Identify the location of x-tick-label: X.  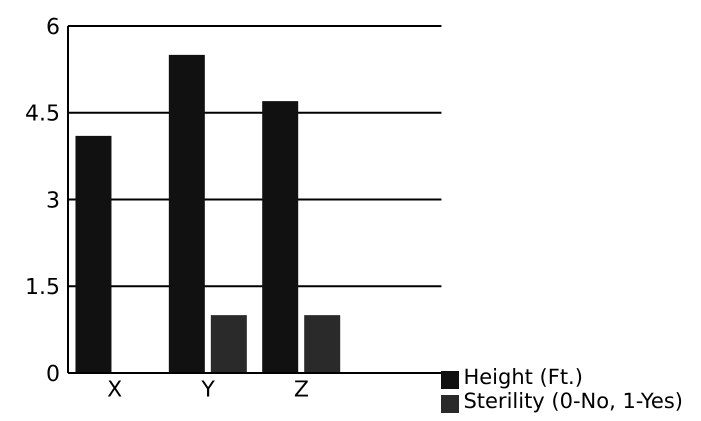
(114, 390).